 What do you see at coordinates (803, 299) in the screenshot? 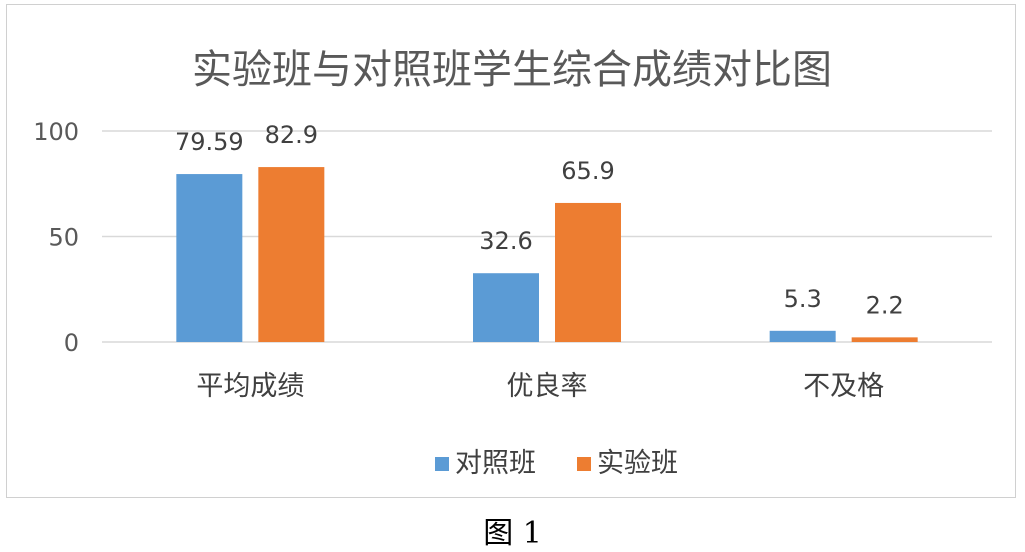
I see `data-label-2-0: 5.3` at bounding box center [803, 299].